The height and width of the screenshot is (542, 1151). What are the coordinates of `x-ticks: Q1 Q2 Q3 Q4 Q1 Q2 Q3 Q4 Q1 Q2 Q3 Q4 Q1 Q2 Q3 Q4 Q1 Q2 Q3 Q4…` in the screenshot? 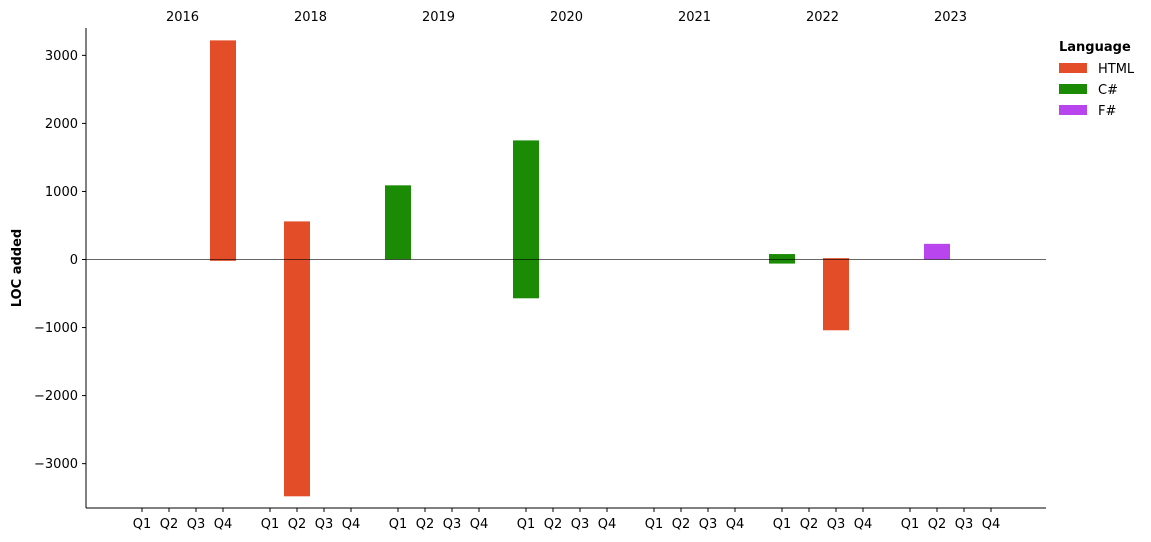 It's located at (567, 520).